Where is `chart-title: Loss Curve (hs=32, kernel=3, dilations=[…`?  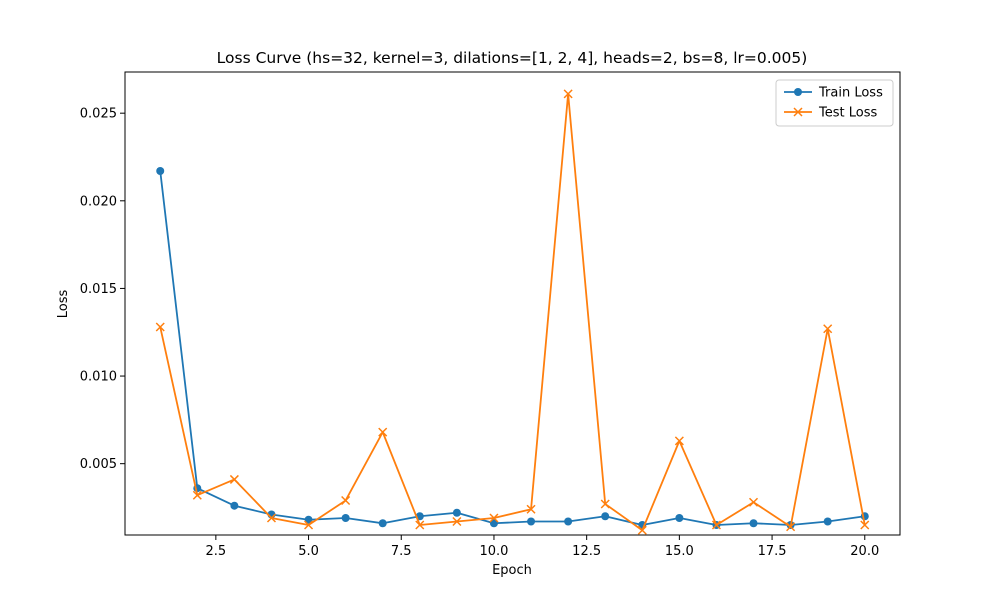
chart-title: Loss Curve (hs=32, kernel=3, dilations=[… is located at coordinates (512, 58).